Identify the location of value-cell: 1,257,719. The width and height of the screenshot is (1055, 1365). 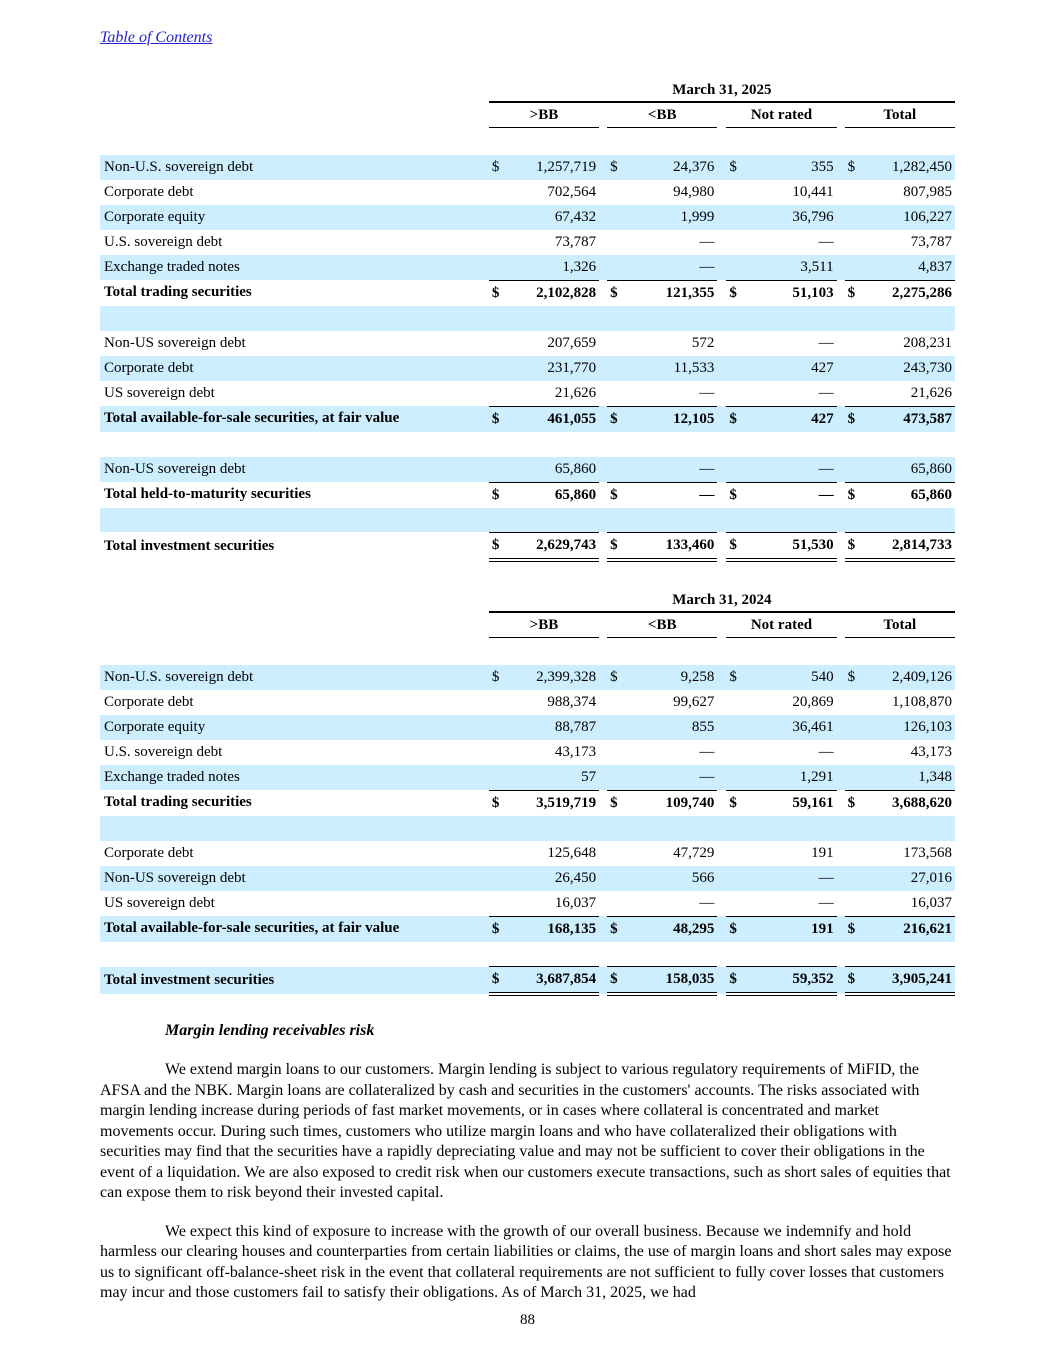
(555, 167).